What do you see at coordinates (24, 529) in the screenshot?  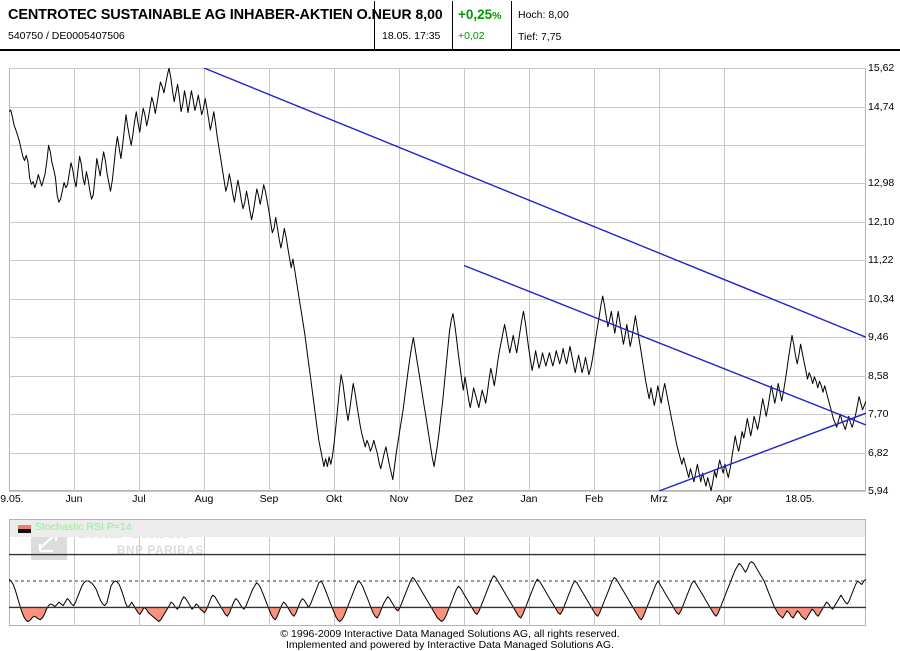 I see `indicator-color-swatch` at bounding box center [24, 529].